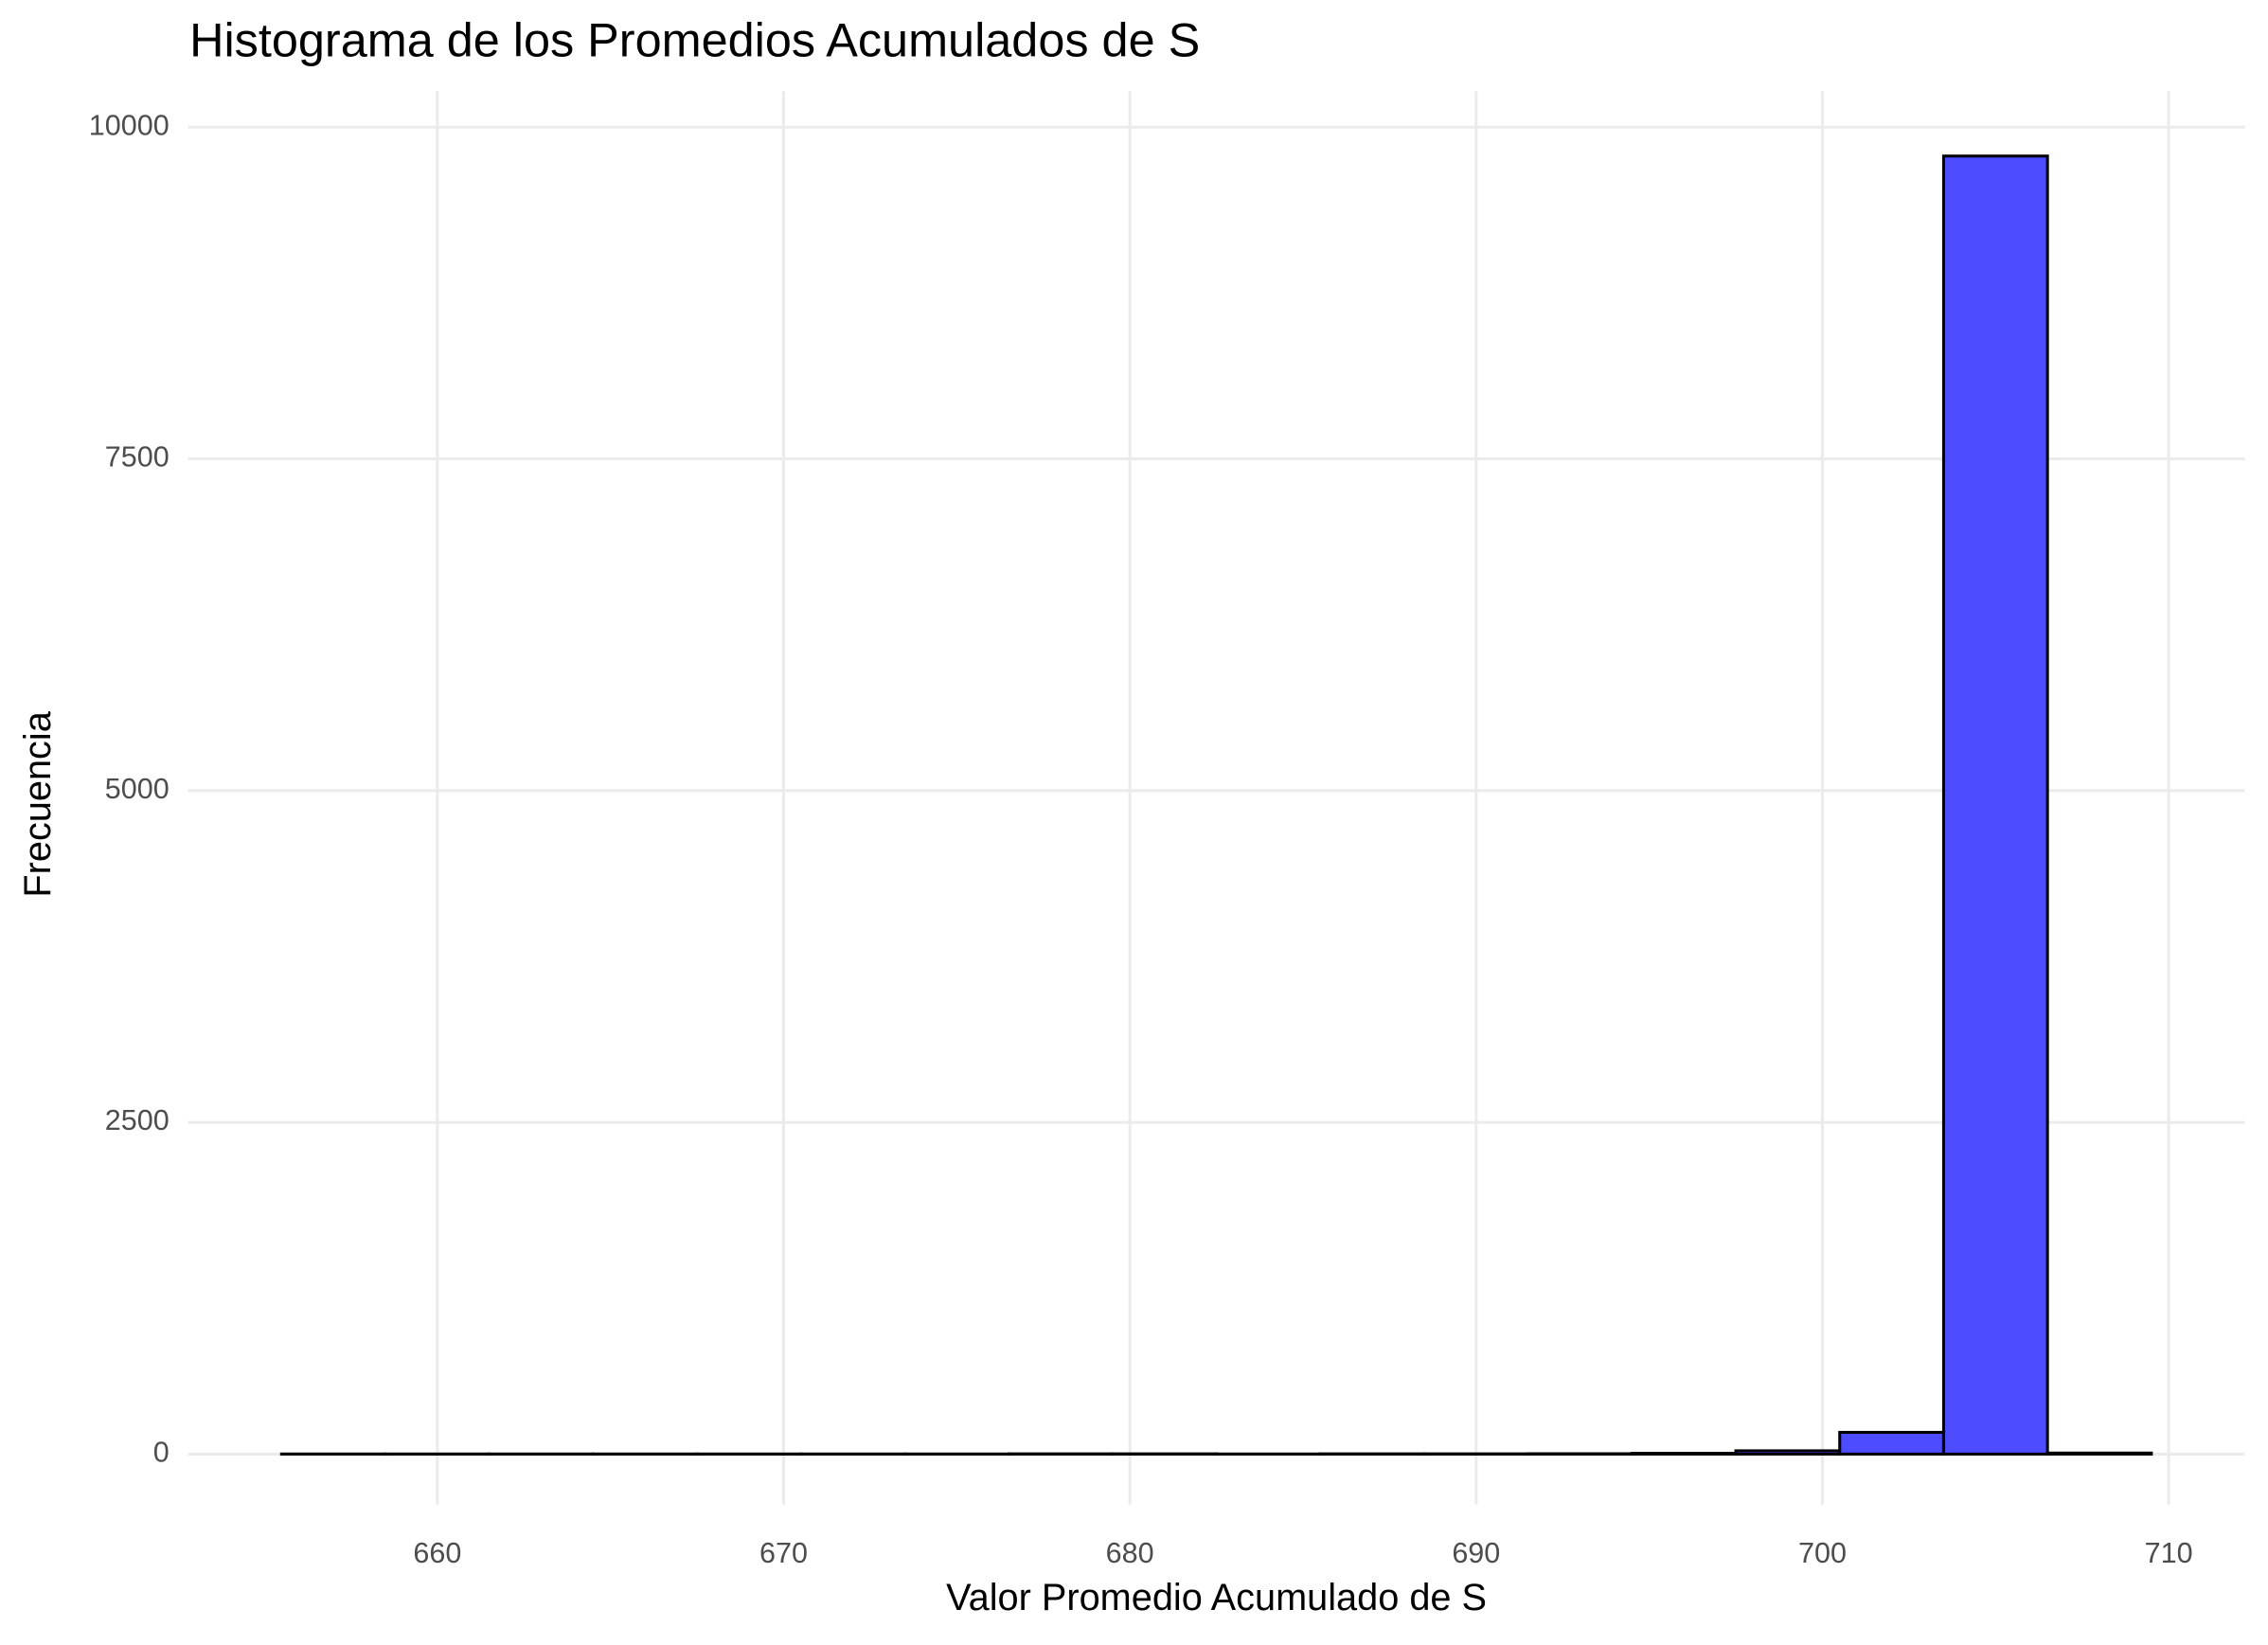  I want to click on x-tick-label: 670, so click(783, 1553).